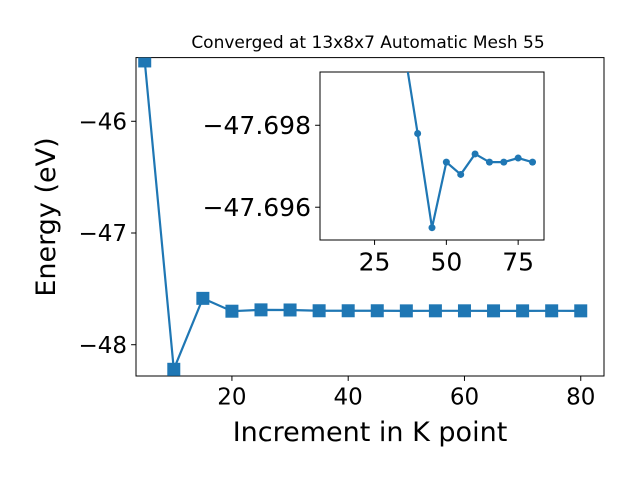  What do you see at coordinates (102, 122) in the screenshot?
I see `main-y-tick-label: −46` at bounding box center [102, 122].